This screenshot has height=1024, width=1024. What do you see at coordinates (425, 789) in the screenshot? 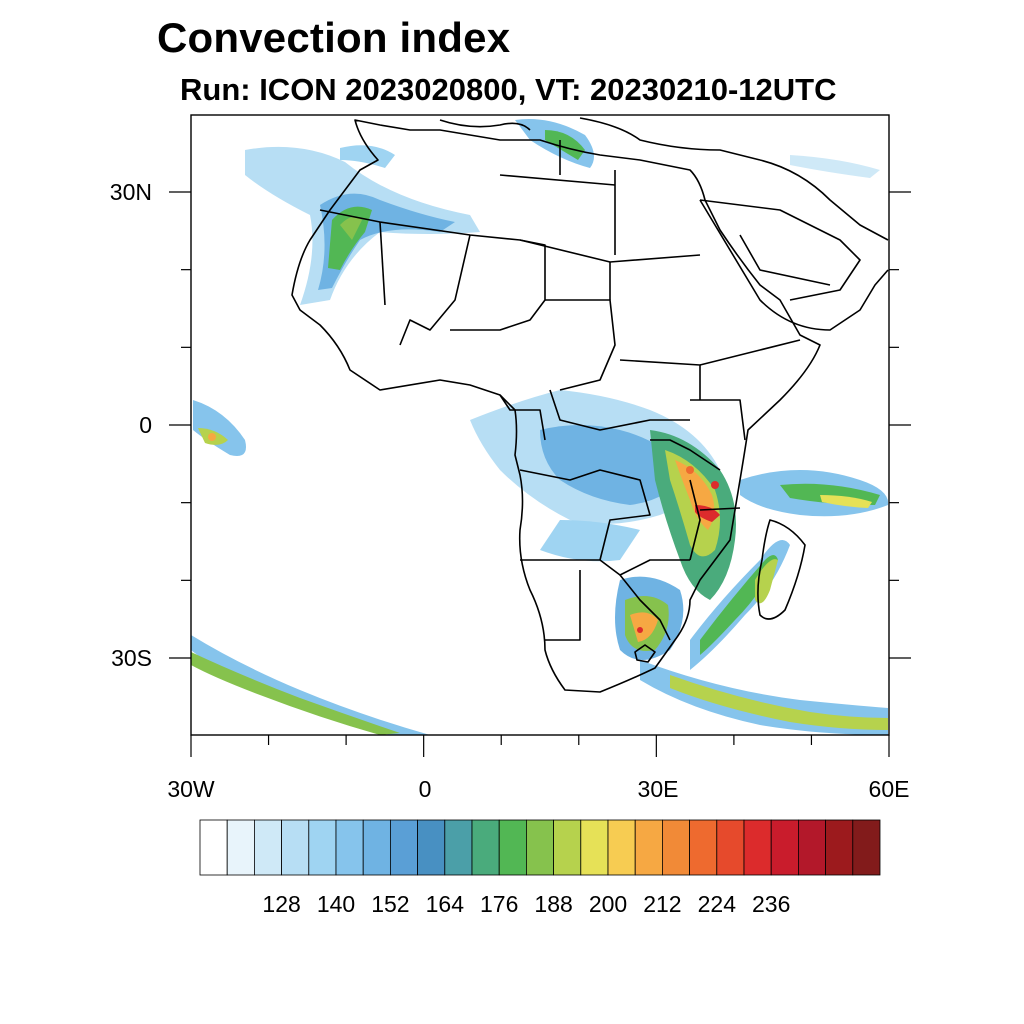
I see `lon-label-0: 0` at bounding box center [425, 789].